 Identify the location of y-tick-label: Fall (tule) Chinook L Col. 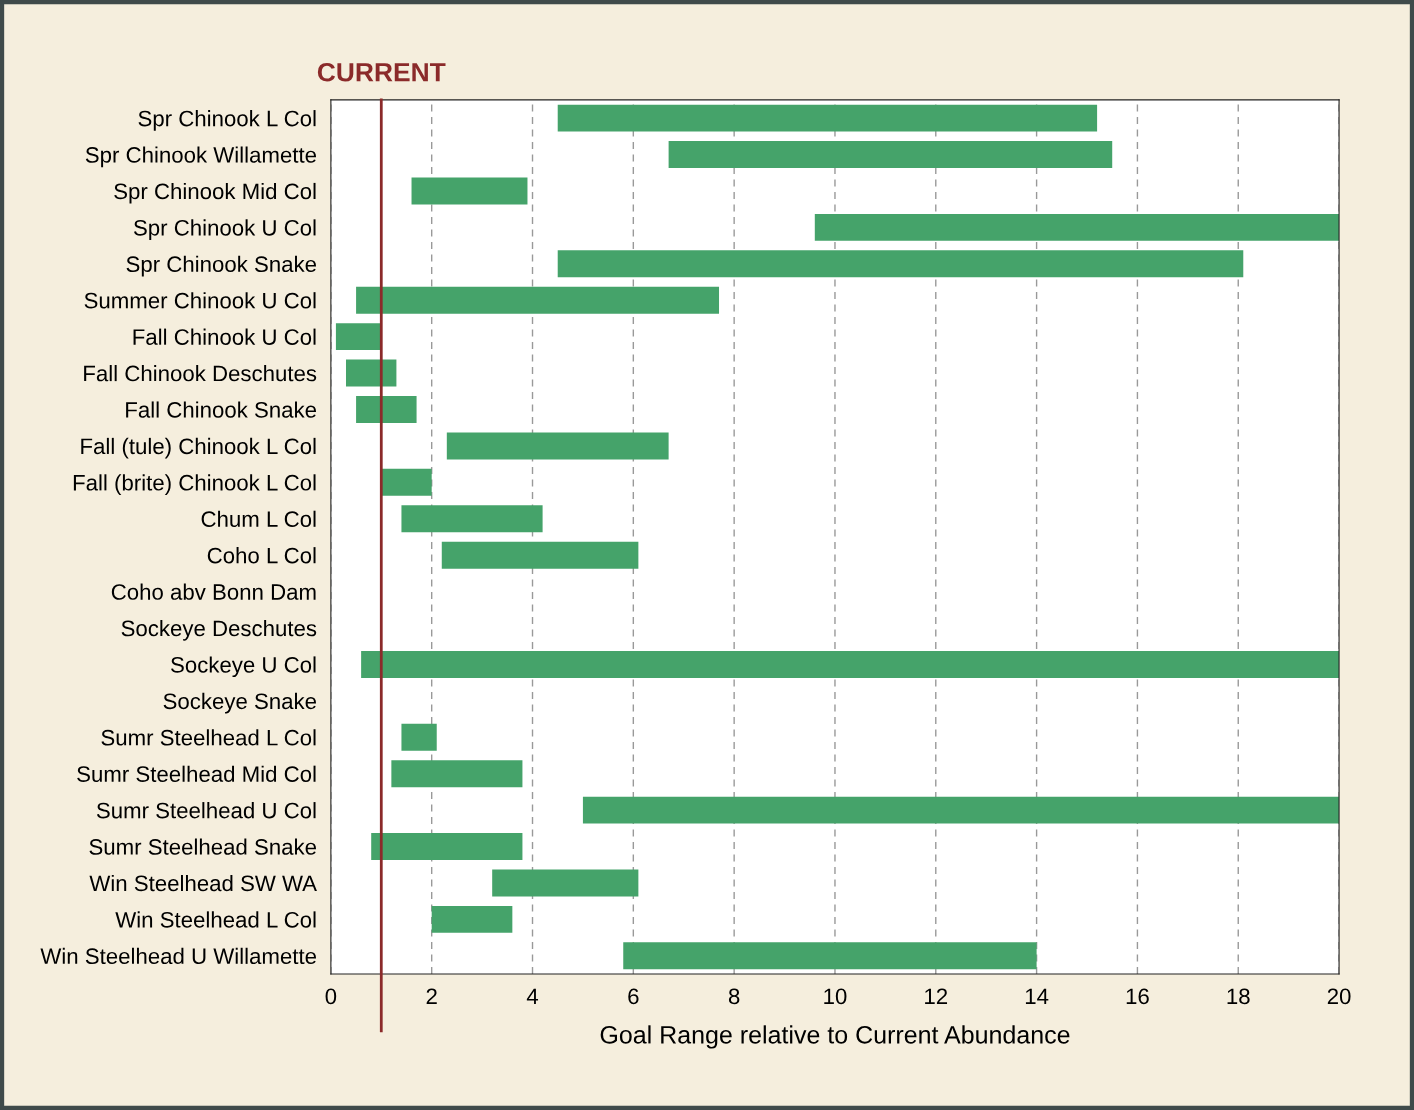
(198, 448).